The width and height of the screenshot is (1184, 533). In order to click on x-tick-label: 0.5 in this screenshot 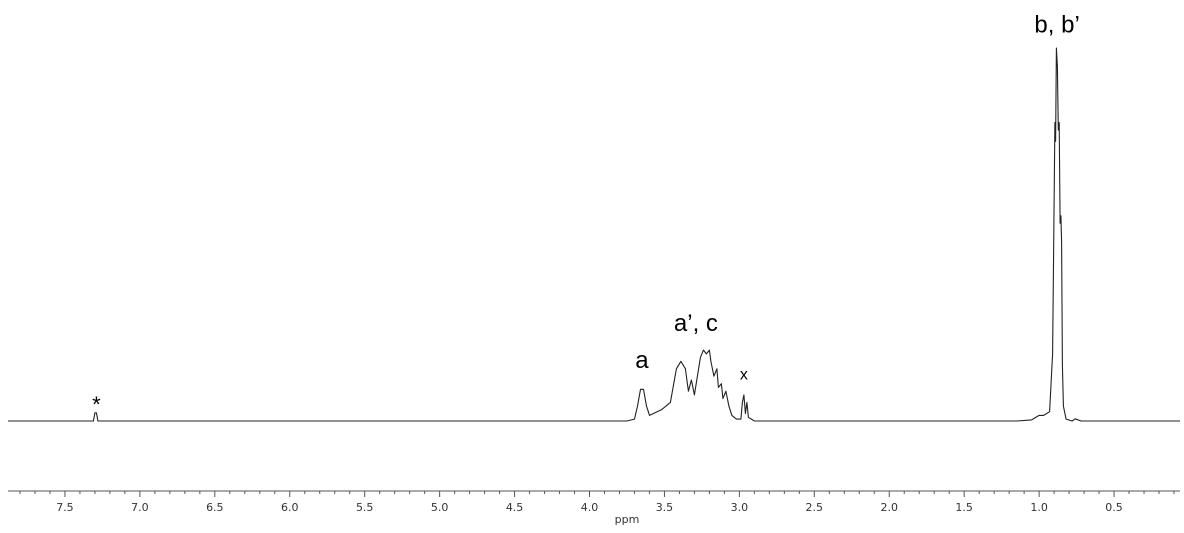, I will do `click(1114, 507)`.